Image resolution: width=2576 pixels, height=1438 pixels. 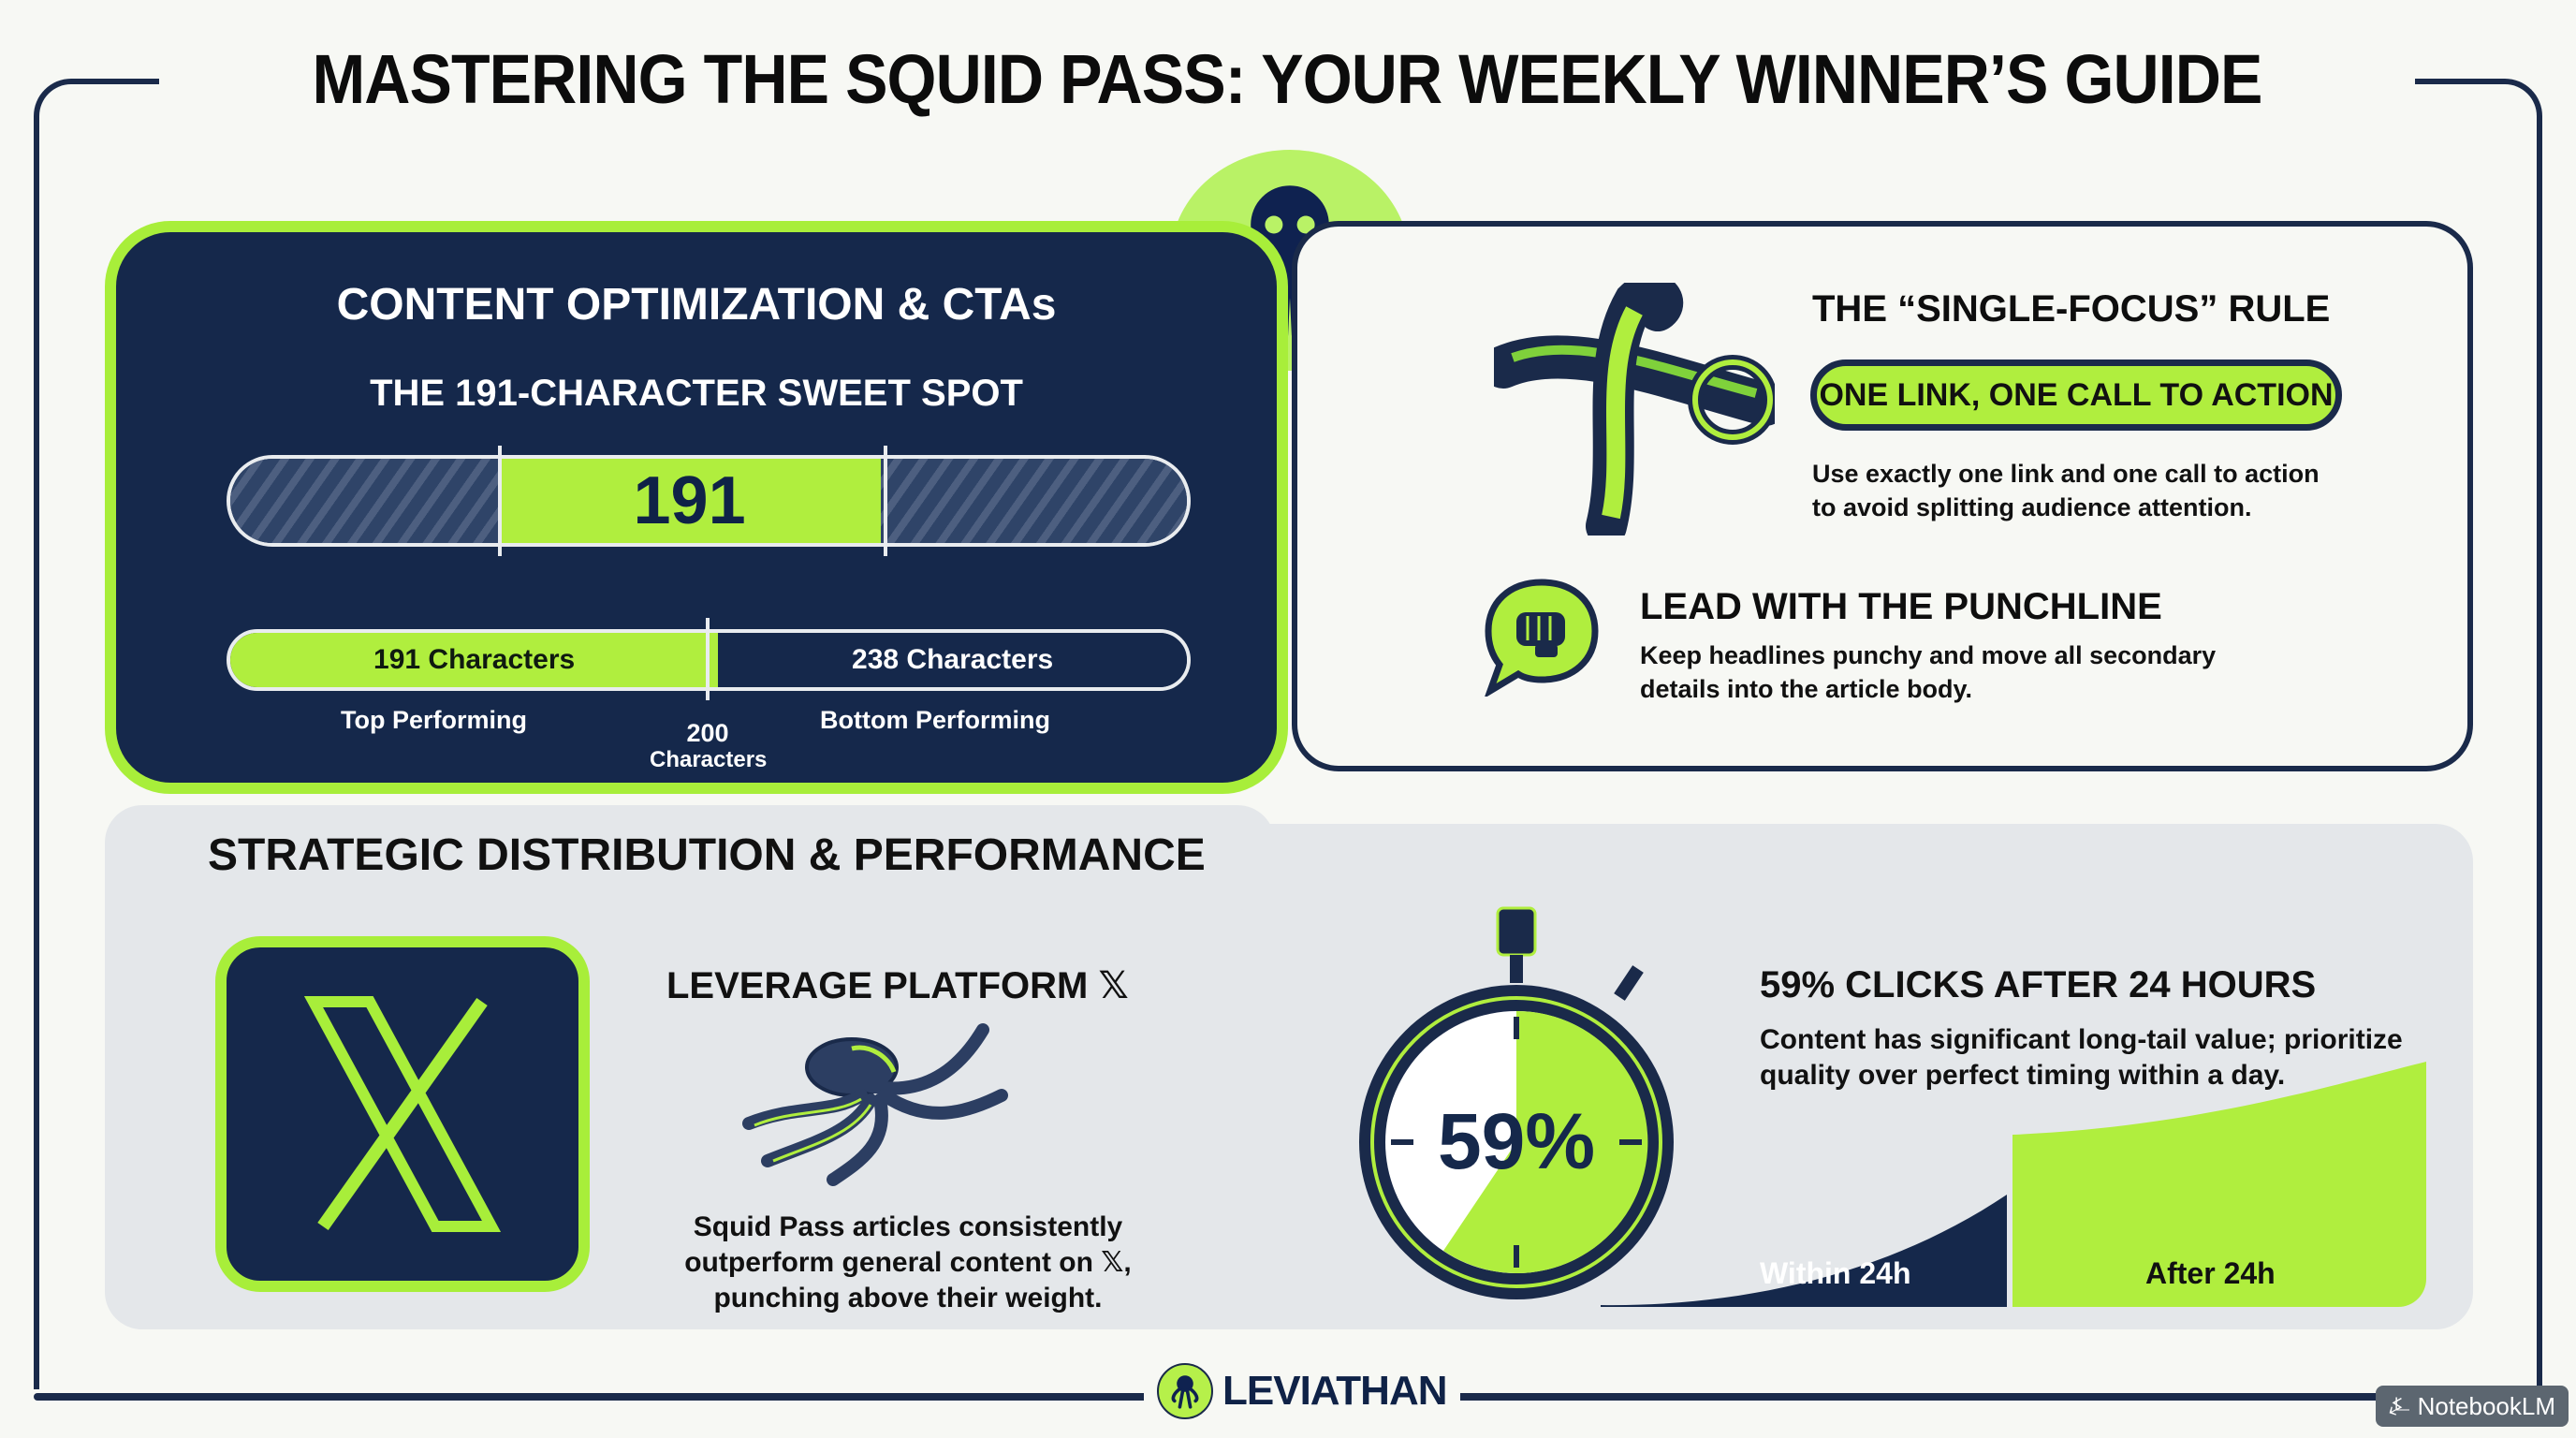 I want to click on single-focus-title: THE “SINGLE-FOCUS” RULE, so click(x=2071, y=309).